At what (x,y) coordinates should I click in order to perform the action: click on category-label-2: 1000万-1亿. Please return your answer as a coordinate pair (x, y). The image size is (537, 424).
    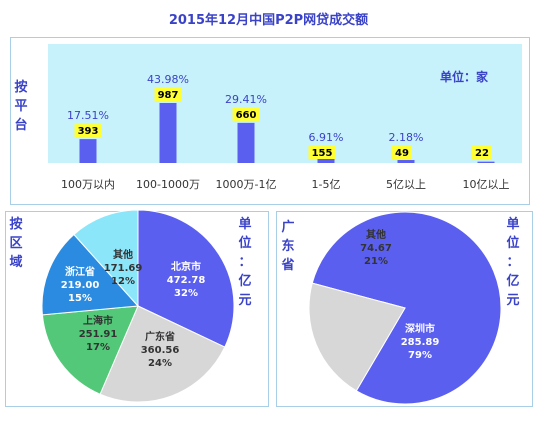
    Looking at the image, I should click on (246, 184).